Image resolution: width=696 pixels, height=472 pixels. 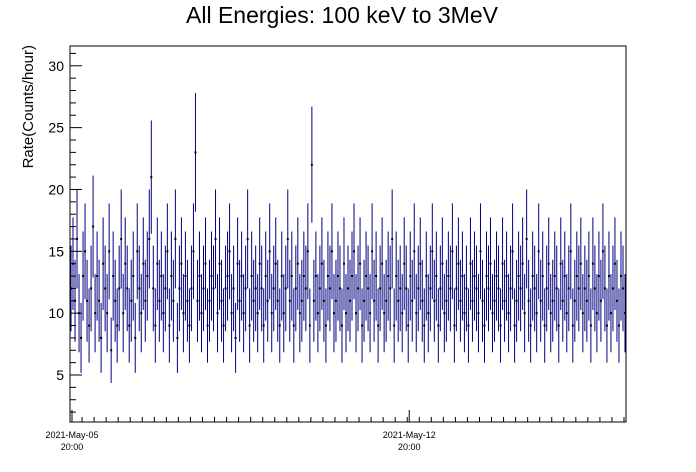 What do you see at coordinates (56, 128) in the screenshot?
I see `y-tick-label: 25` at bounding box center [56, 128].